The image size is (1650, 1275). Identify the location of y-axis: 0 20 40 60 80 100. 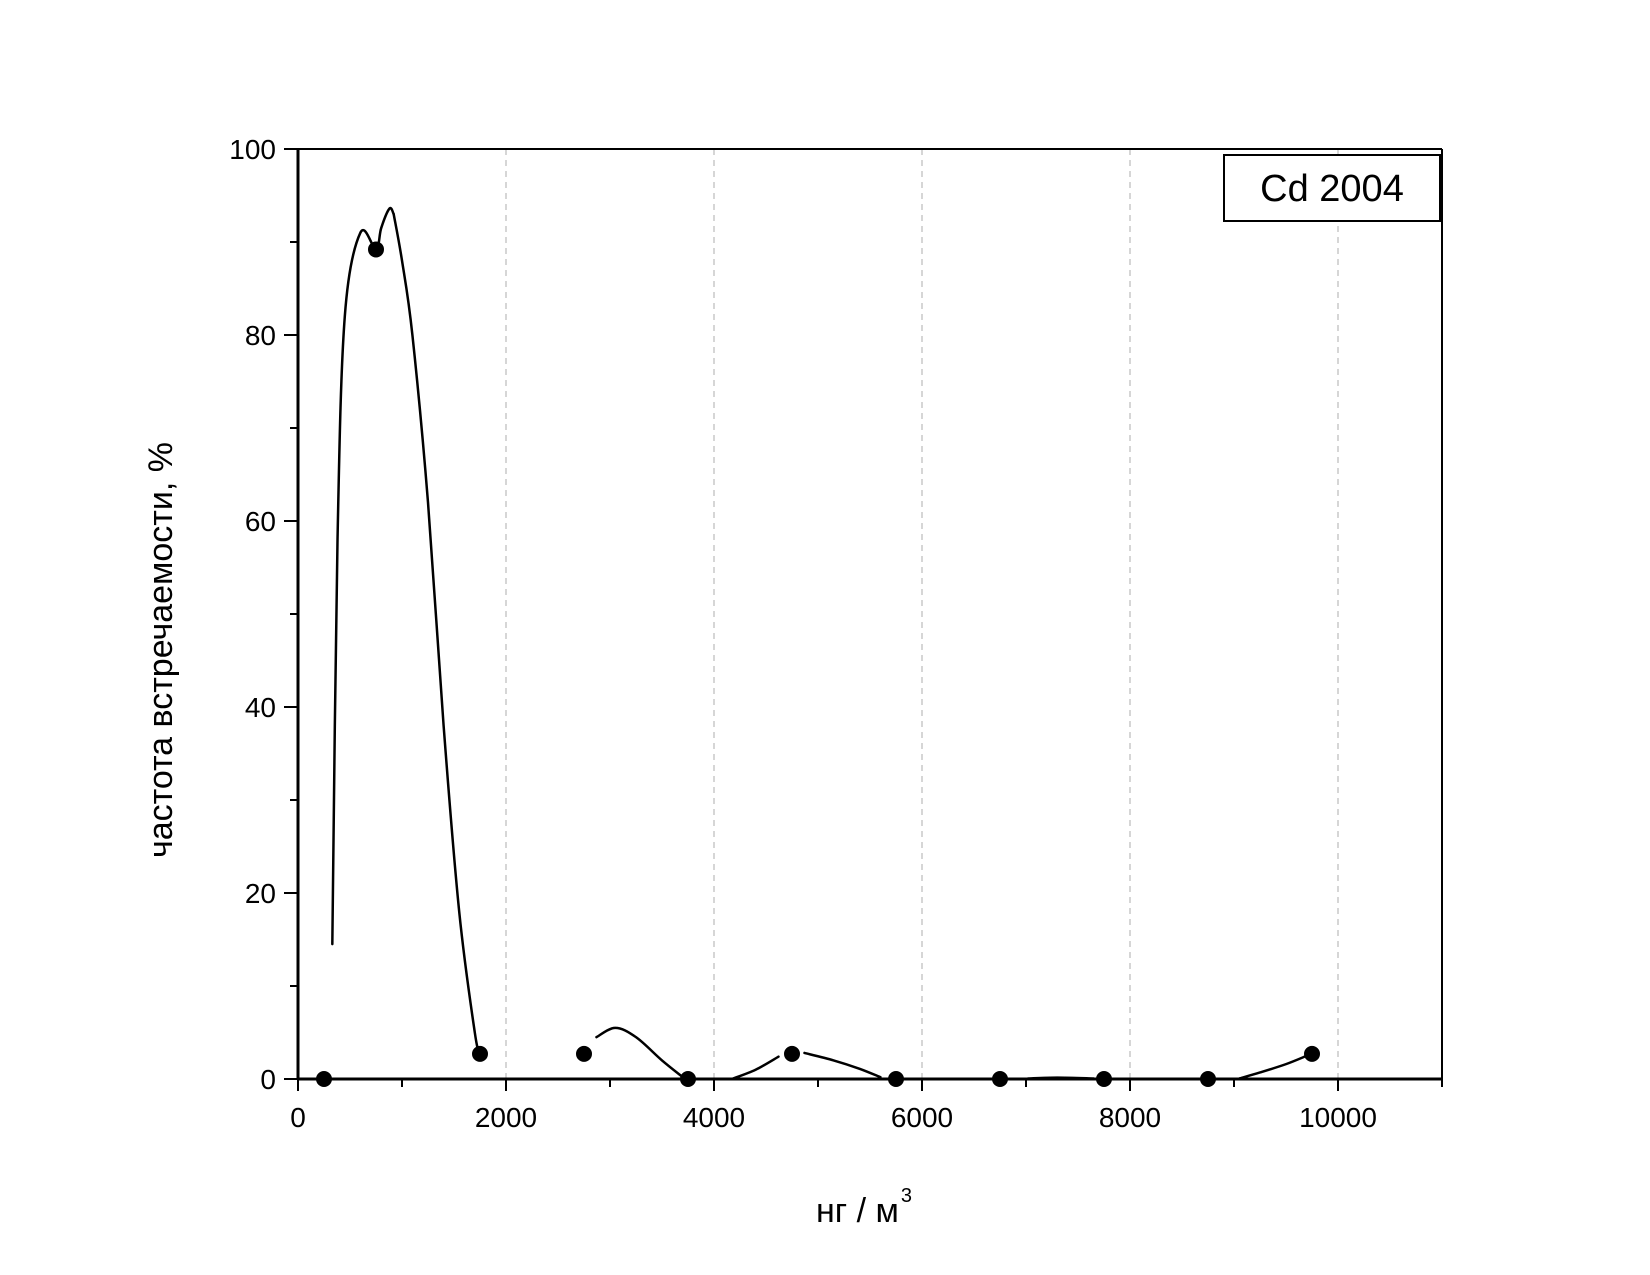
(263, 614).